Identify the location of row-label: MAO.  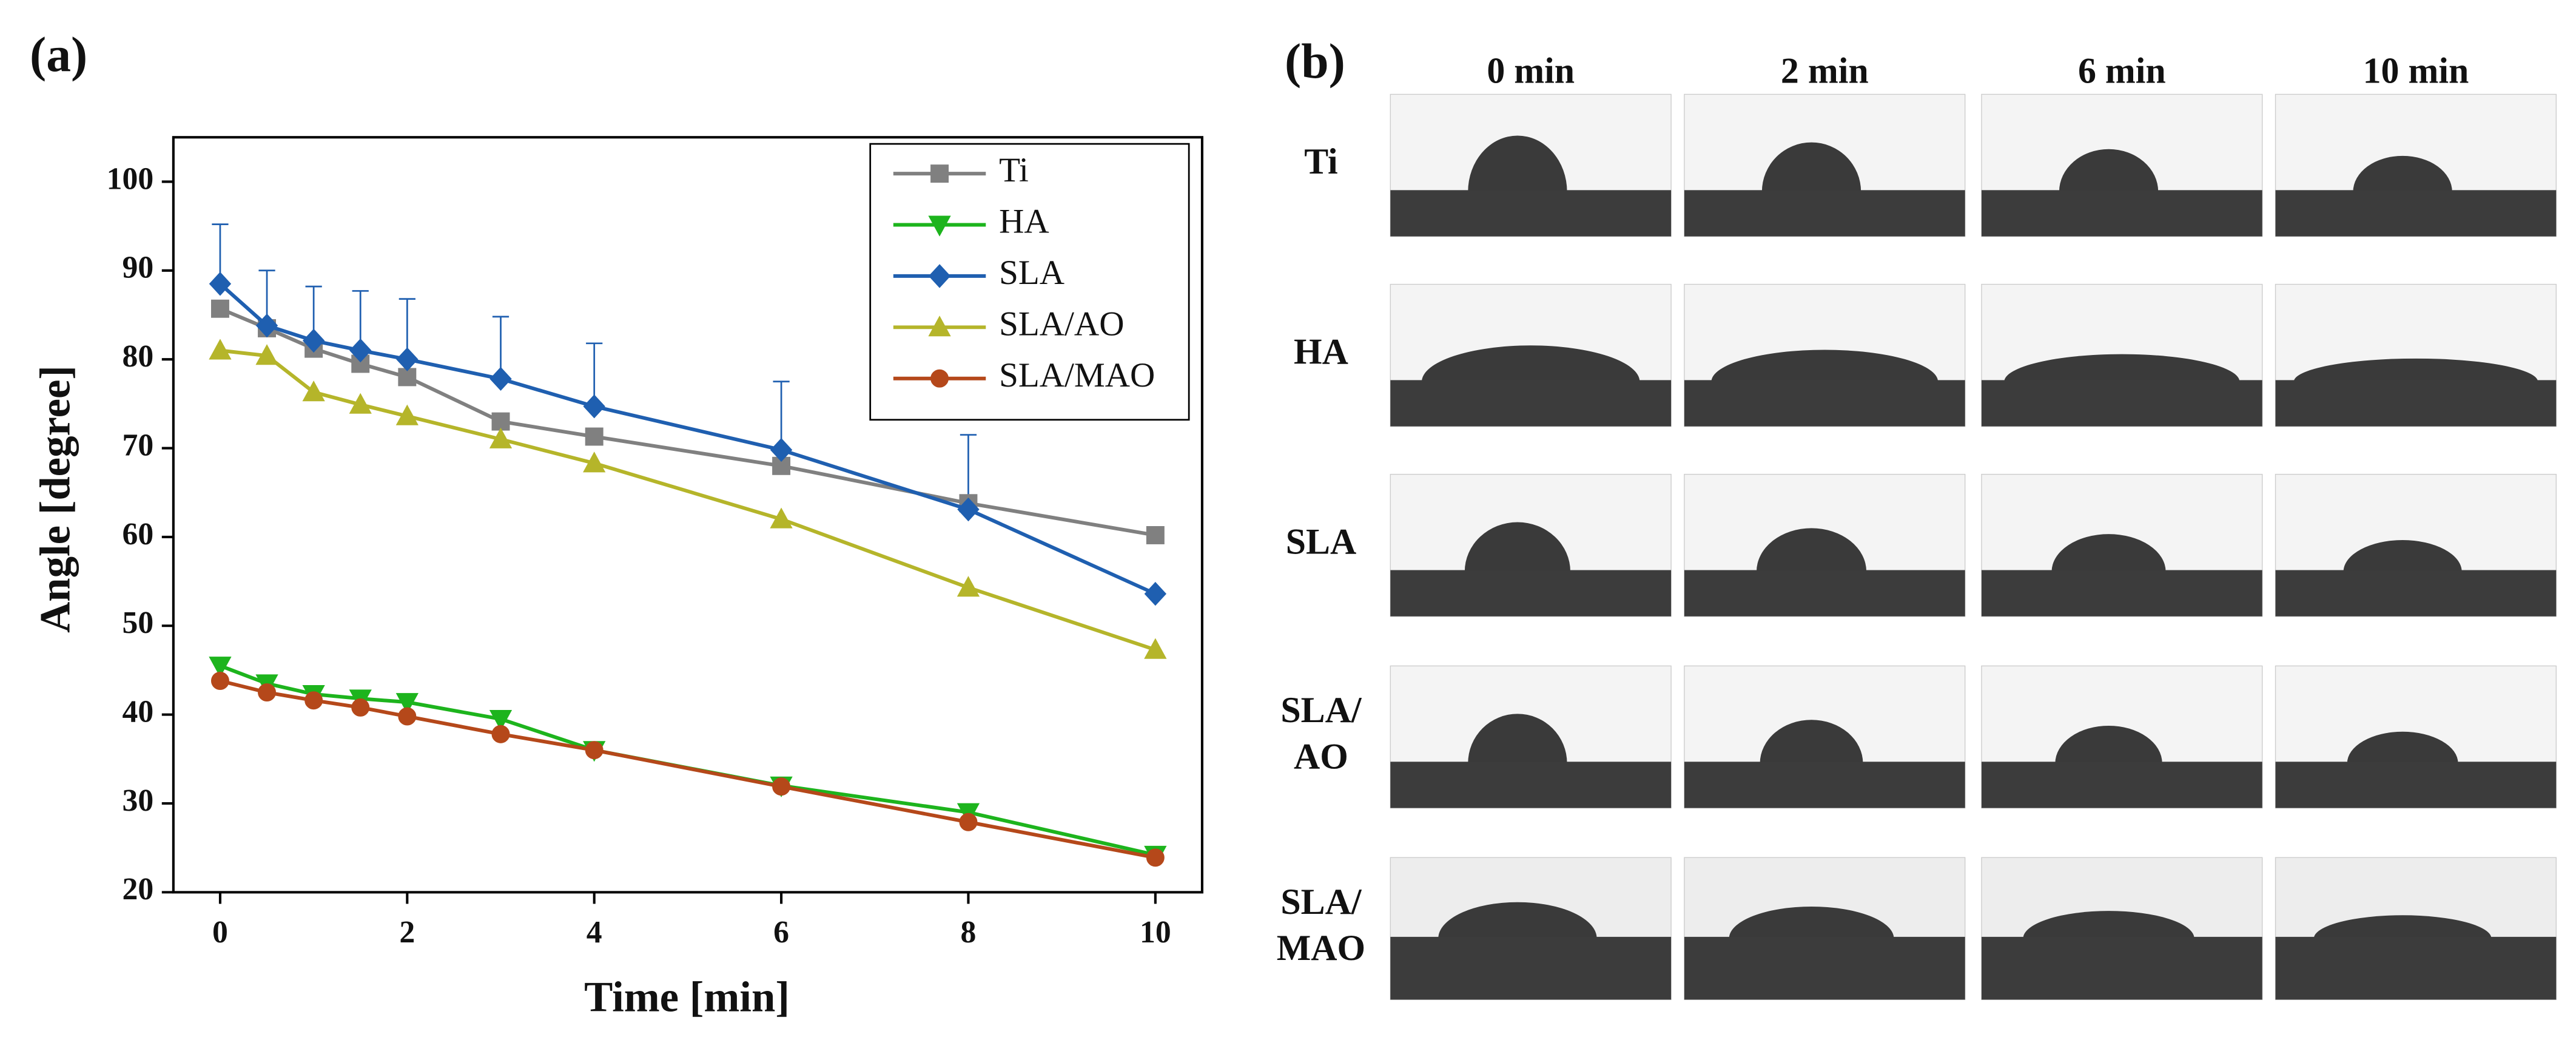
(1321, 948).